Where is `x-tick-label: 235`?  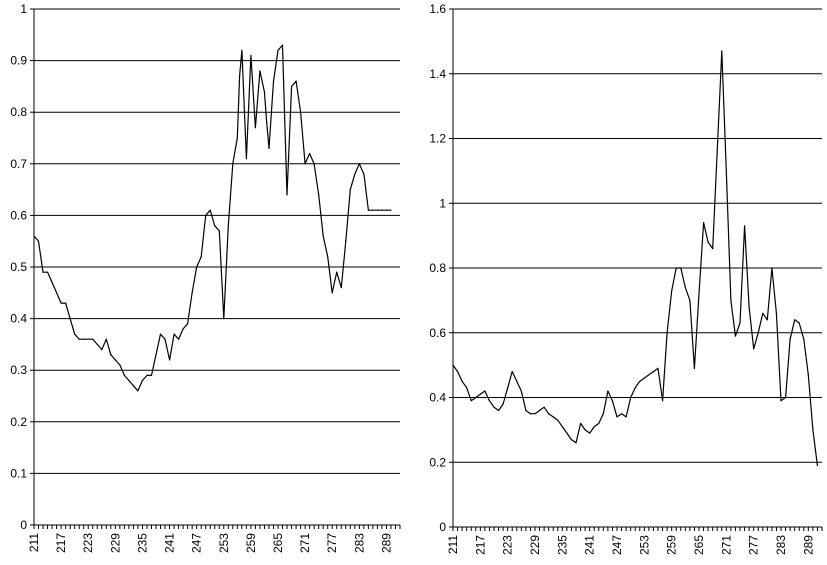 x-tick-label: 235 is located at coordinates (562, 545).